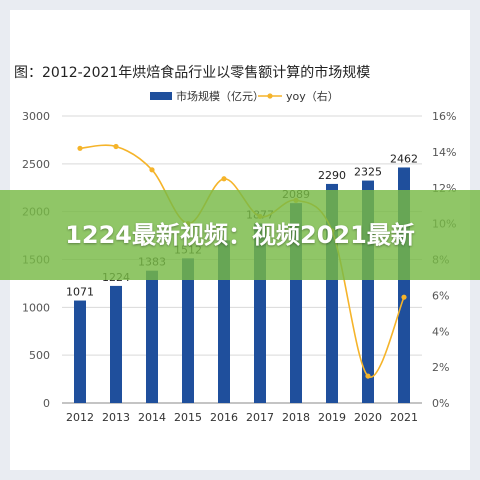  Describe the element at coordinates (46, 403) in the screenshot. I see `y-left-tick-label: 0` at that location.